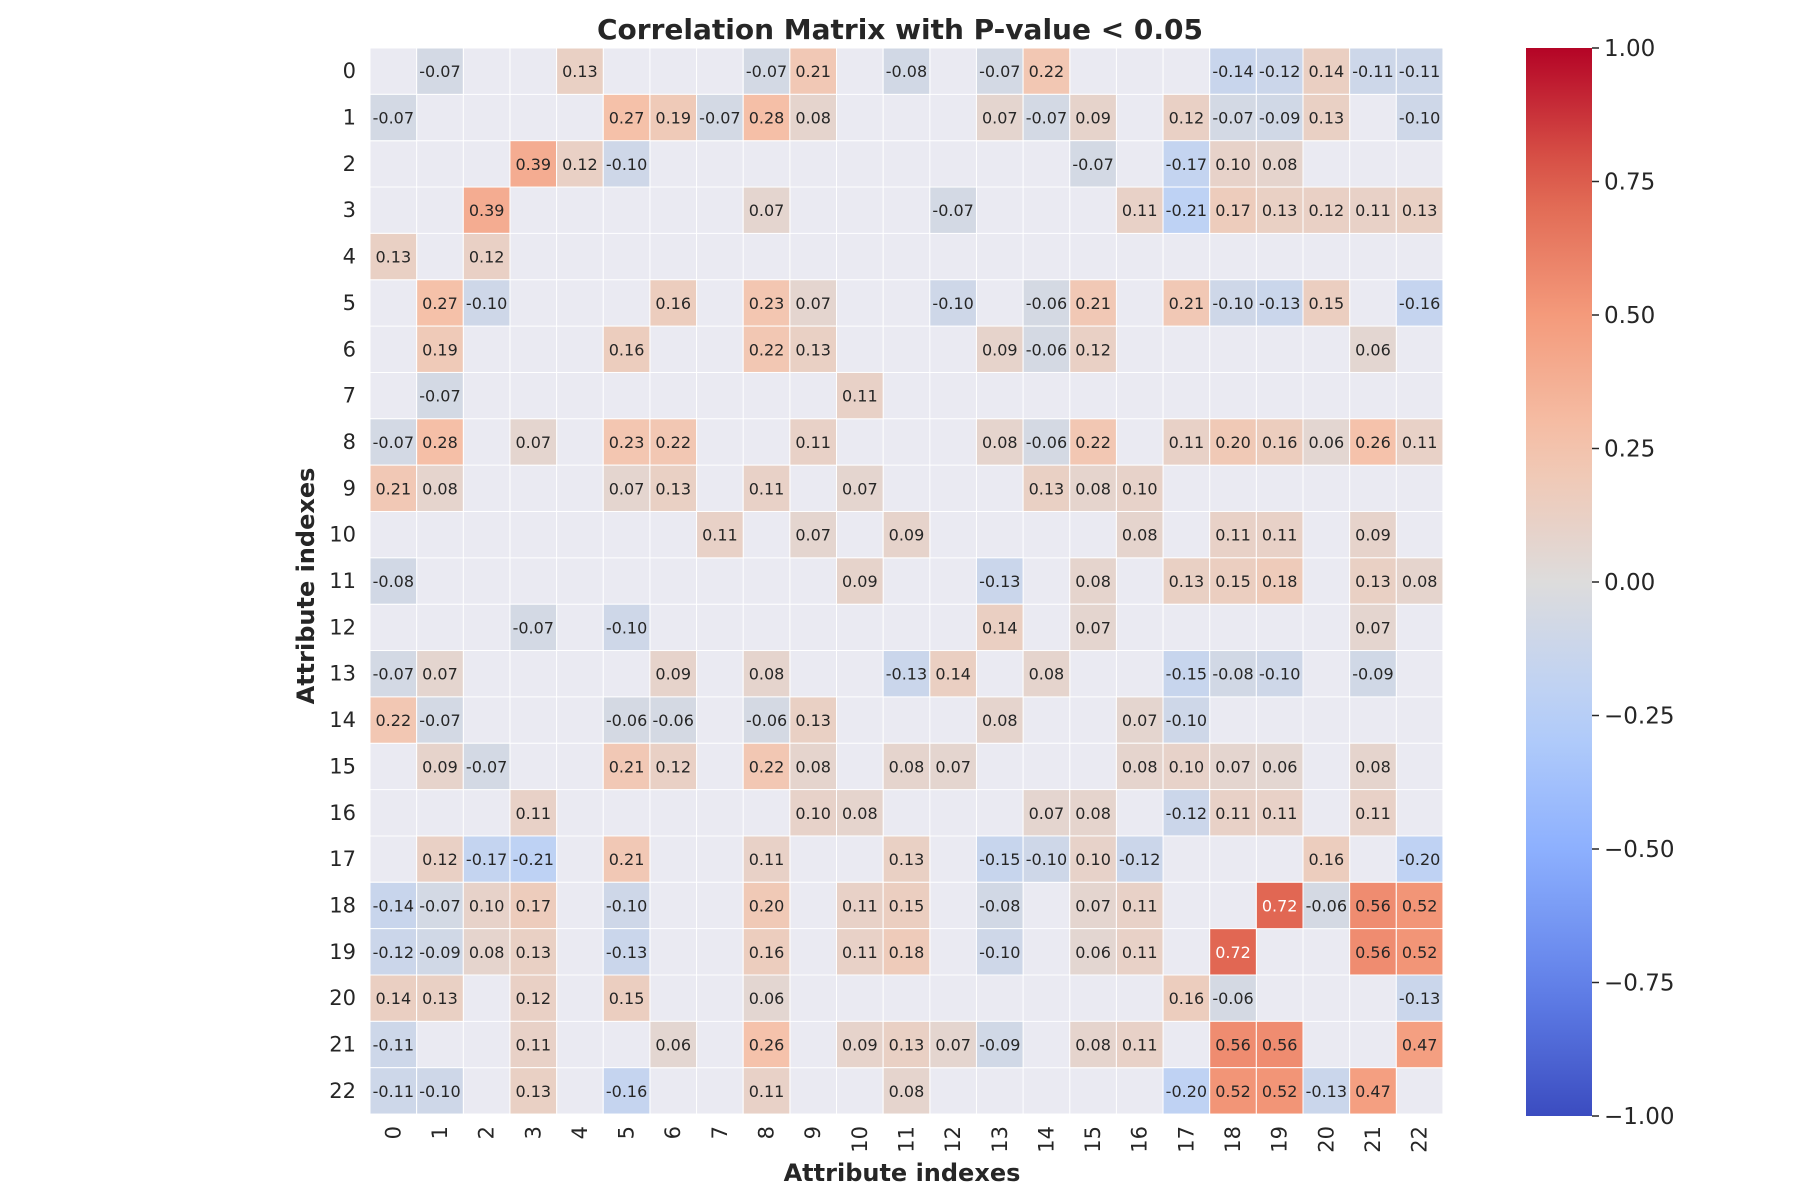 Image resolution: width=1800 pixels, height=1200 pixels. I want to click on x-tick-label: 21, so click(1373, 1139).